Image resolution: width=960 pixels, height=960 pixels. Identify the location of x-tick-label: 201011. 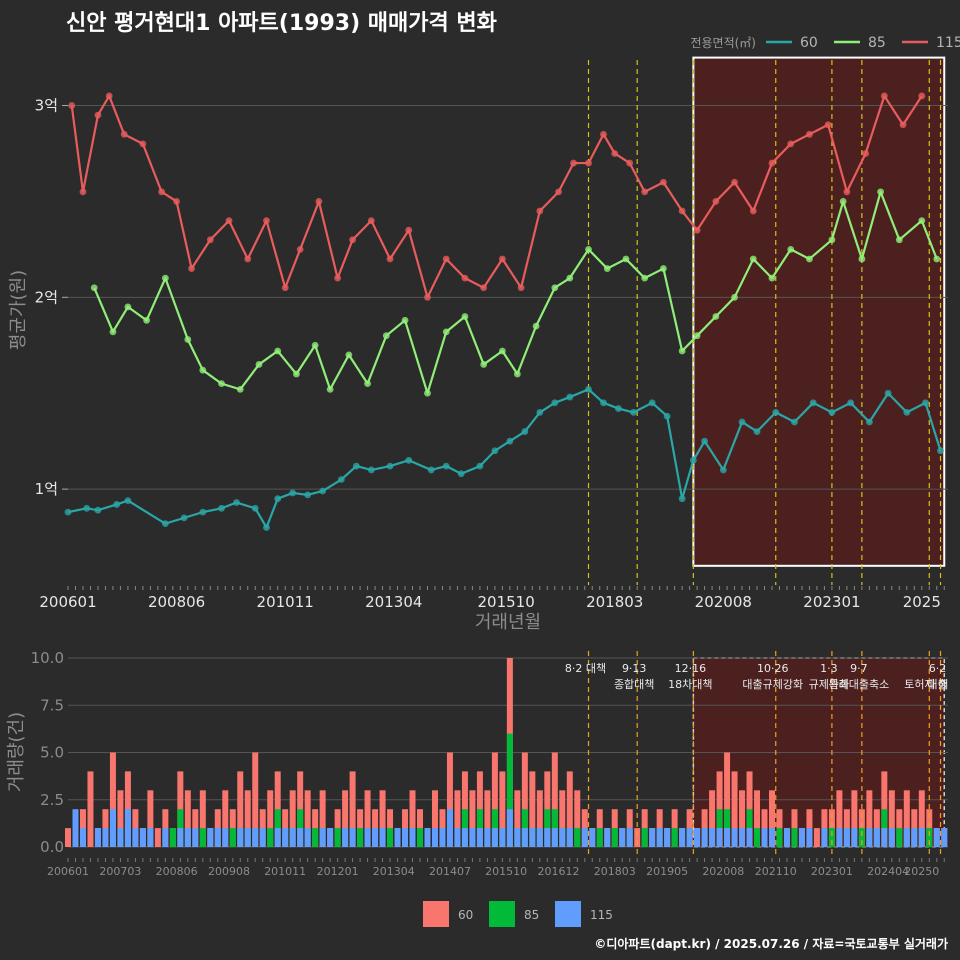
(285, 602).